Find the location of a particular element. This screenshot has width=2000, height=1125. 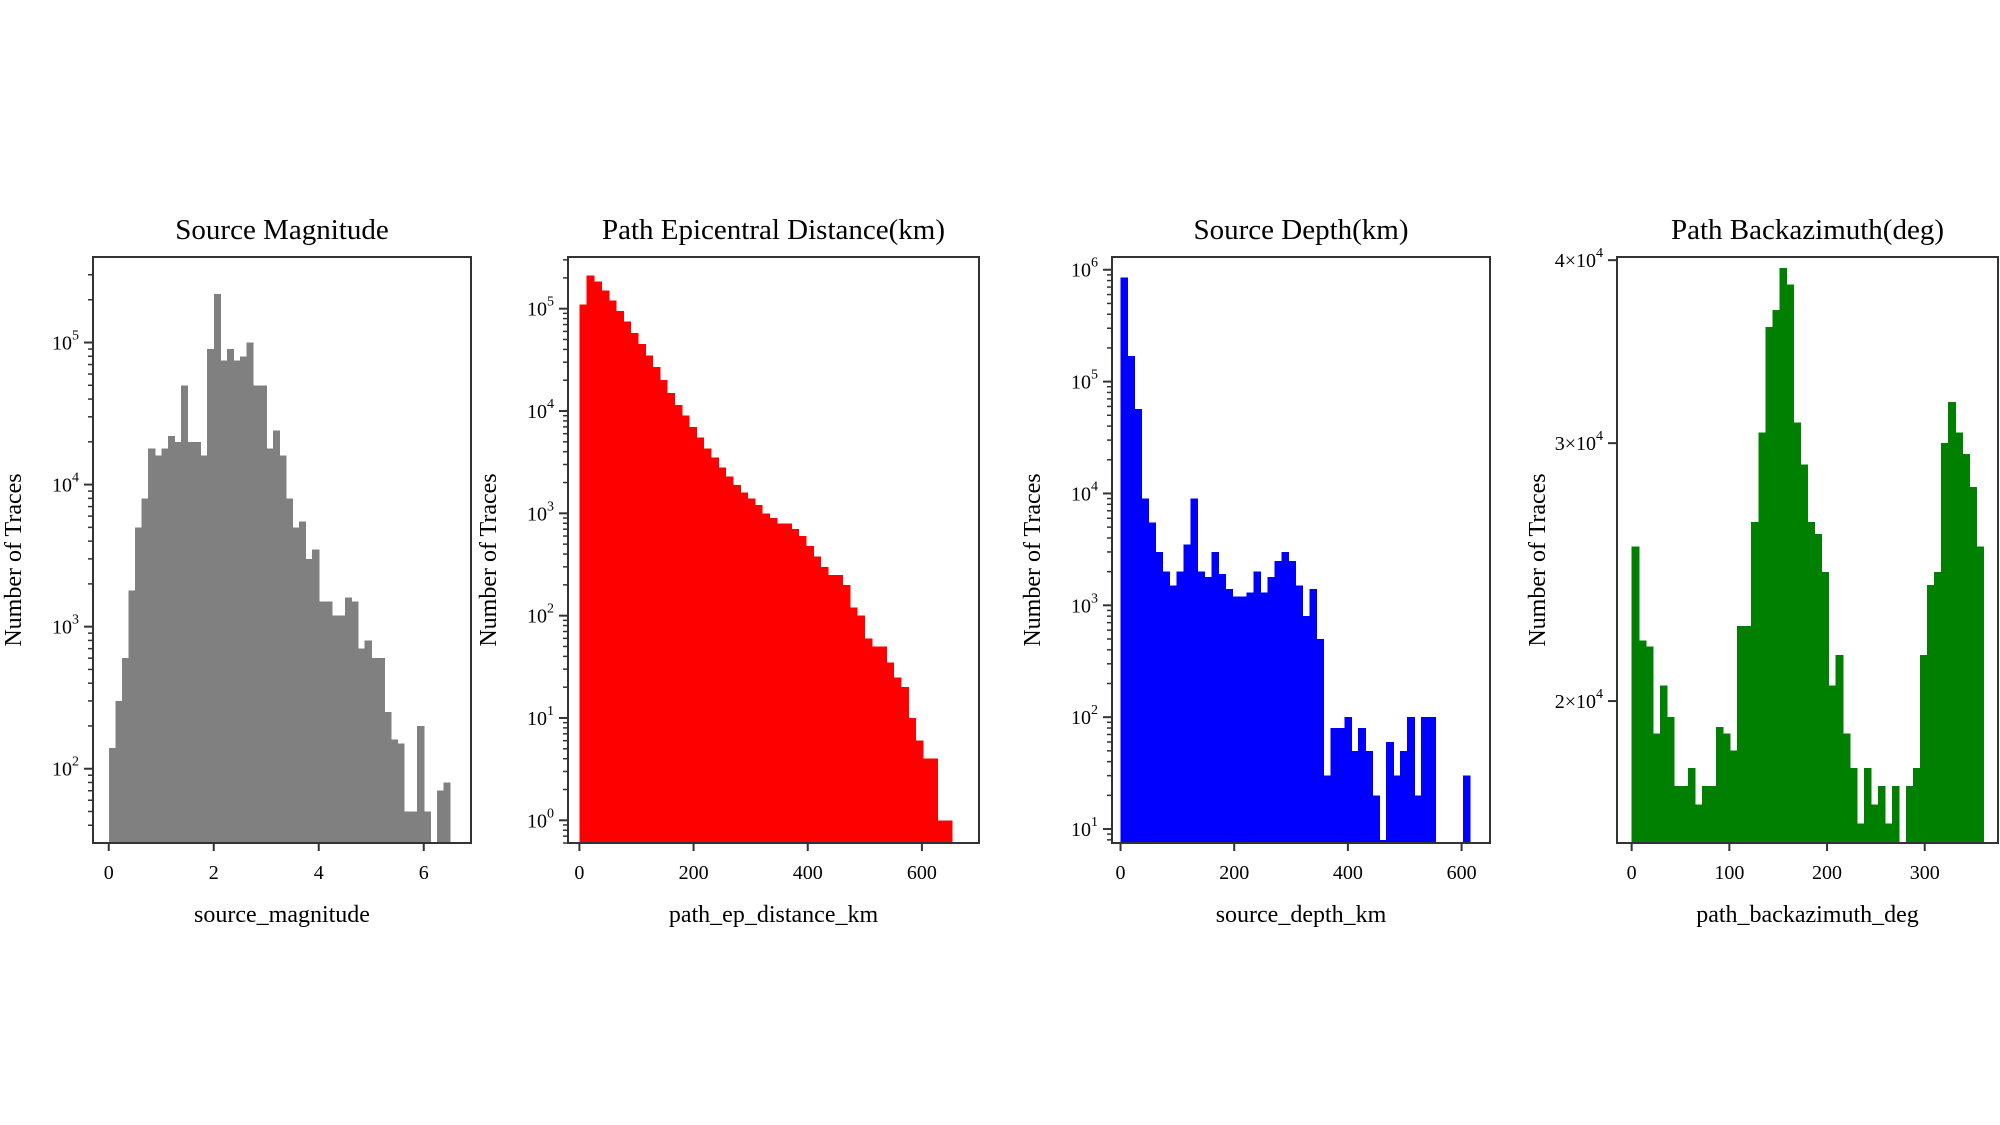

x-tick-label: 0 is located at coordinates (1121, 873).